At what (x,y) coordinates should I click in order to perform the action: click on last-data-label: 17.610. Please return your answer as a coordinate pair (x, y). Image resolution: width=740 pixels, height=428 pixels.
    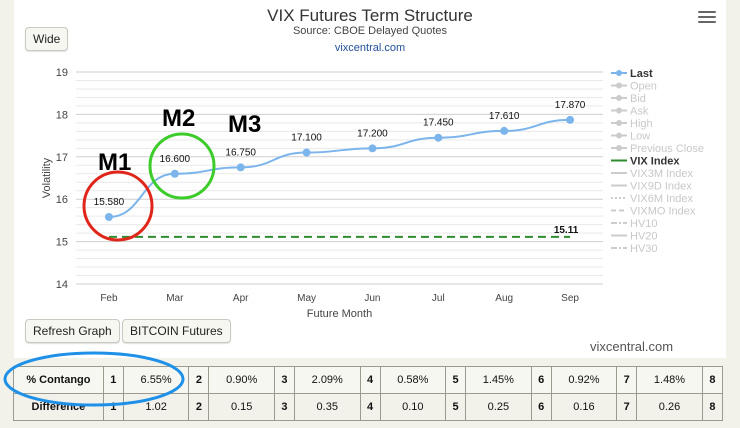
    Looking at the image, I should click on (504, 116).